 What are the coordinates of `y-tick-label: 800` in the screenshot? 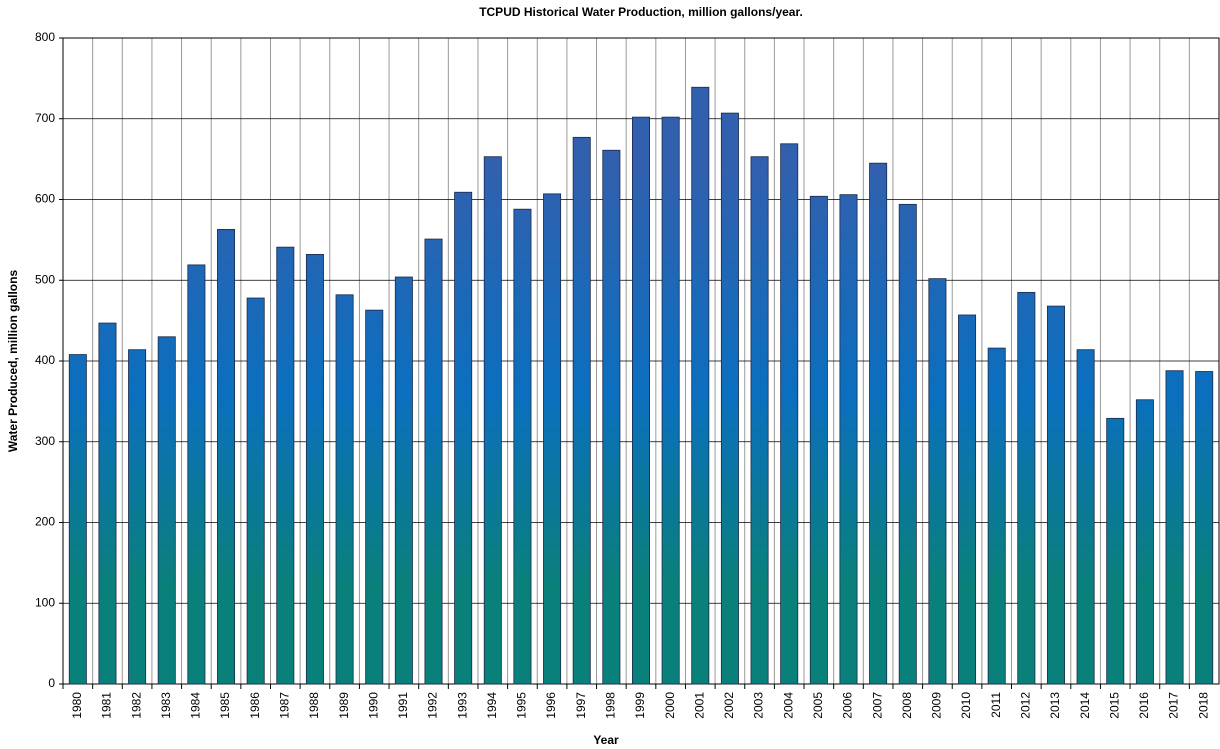 It's located at (45, 37).